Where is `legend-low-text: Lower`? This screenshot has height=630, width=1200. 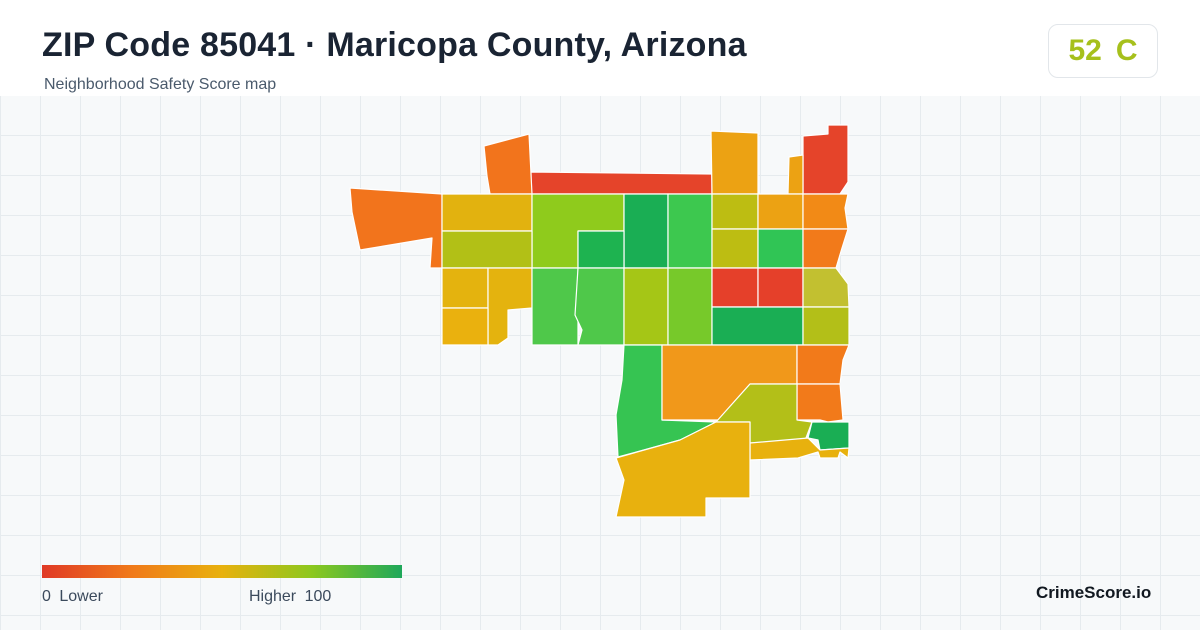
legend-low-text: Lower is located at coordinates (81, 596).